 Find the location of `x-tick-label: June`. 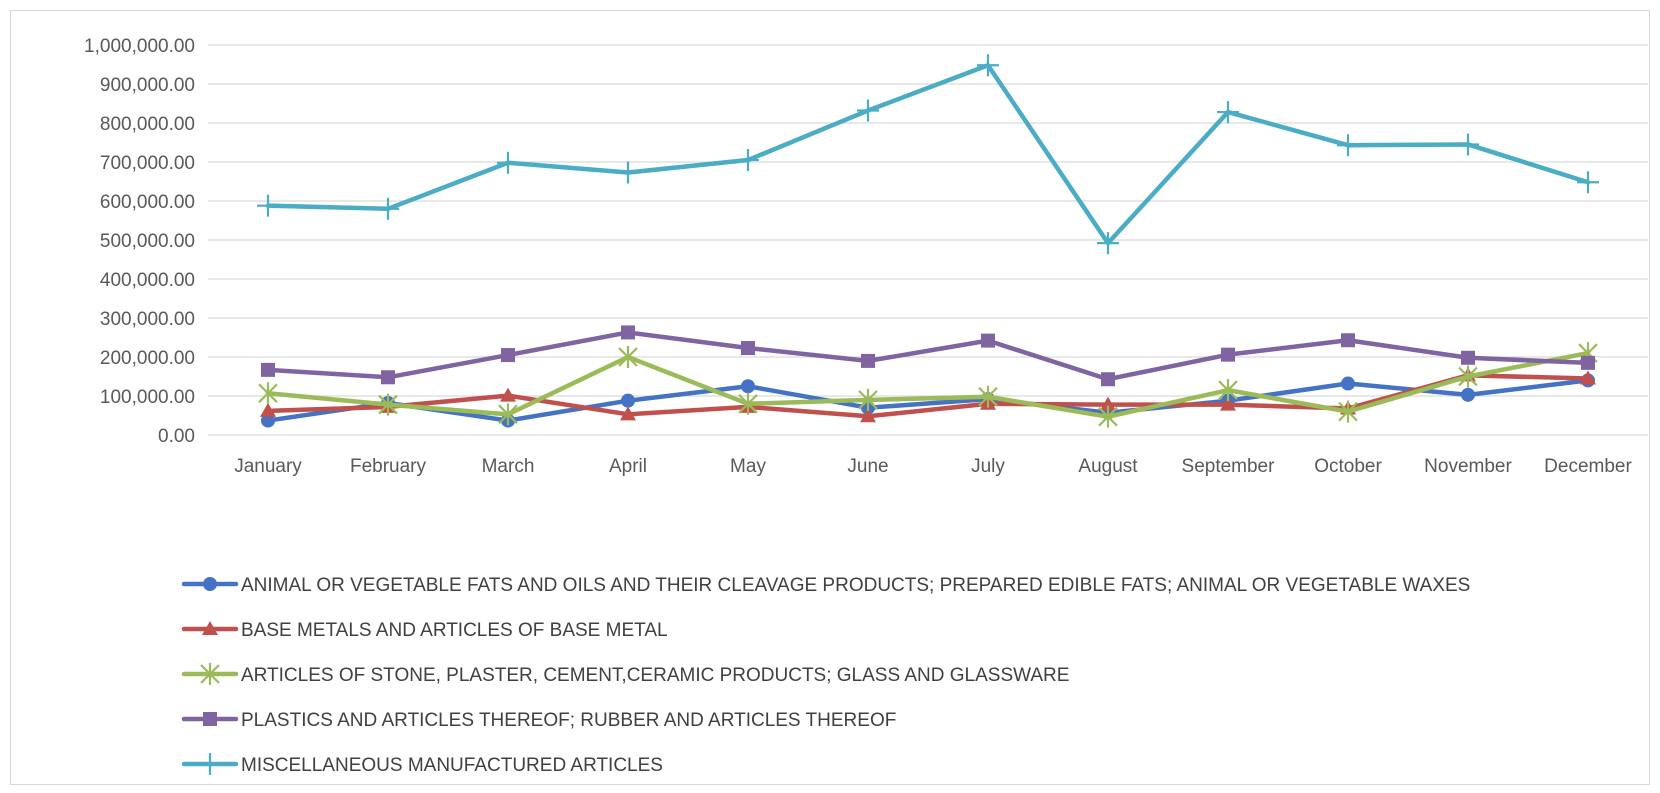

x-tick-label: June is located at coordinates (867, 466).